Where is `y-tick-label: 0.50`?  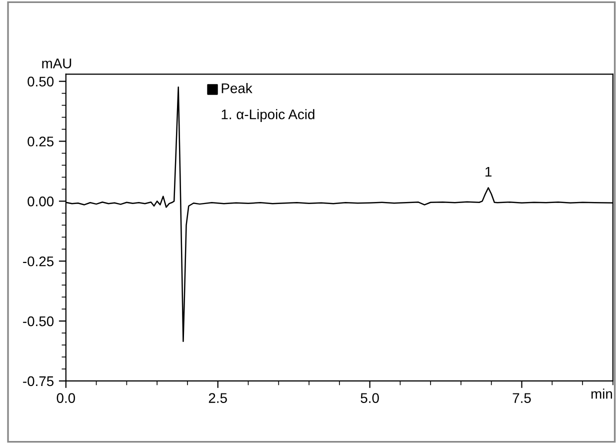 y-tick-label: 0.50 is located at coordinates (41, 81).